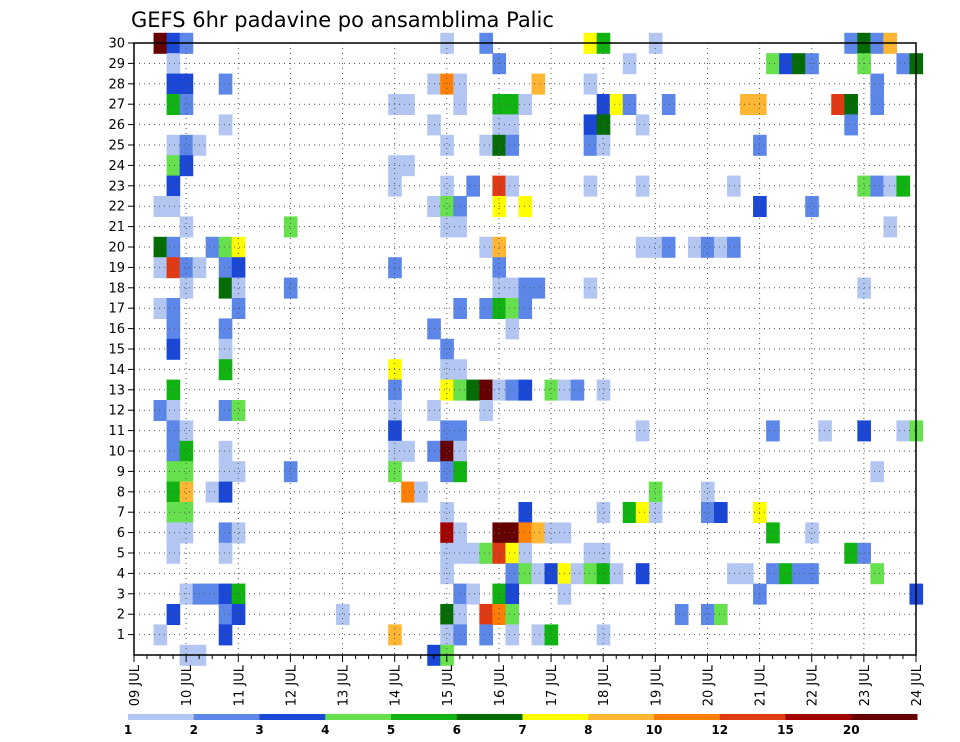  What do you see at coordinates (116, 146) in the screenshot?
I see `y-tick-label: 25` at bounding box center [116, 146].